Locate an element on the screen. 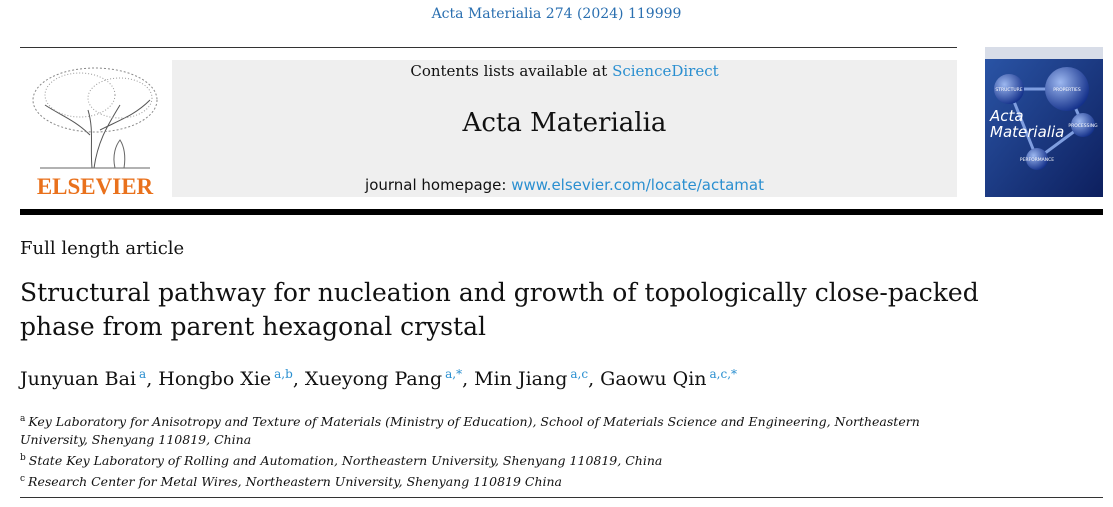 The height and width of the screenshot is (507, 1113). journal-reference: Acta Materialia 274 (2024) 119999 is located at coordinates (556, 14).